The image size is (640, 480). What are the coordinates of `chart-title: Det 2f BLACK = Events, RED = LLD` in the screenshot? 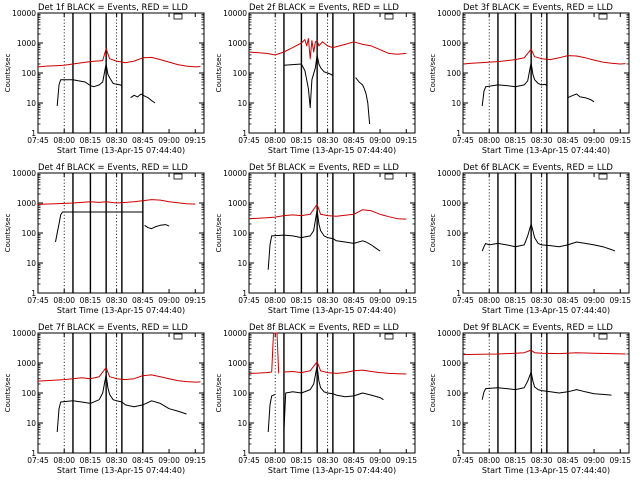 It's located at (324, 8).